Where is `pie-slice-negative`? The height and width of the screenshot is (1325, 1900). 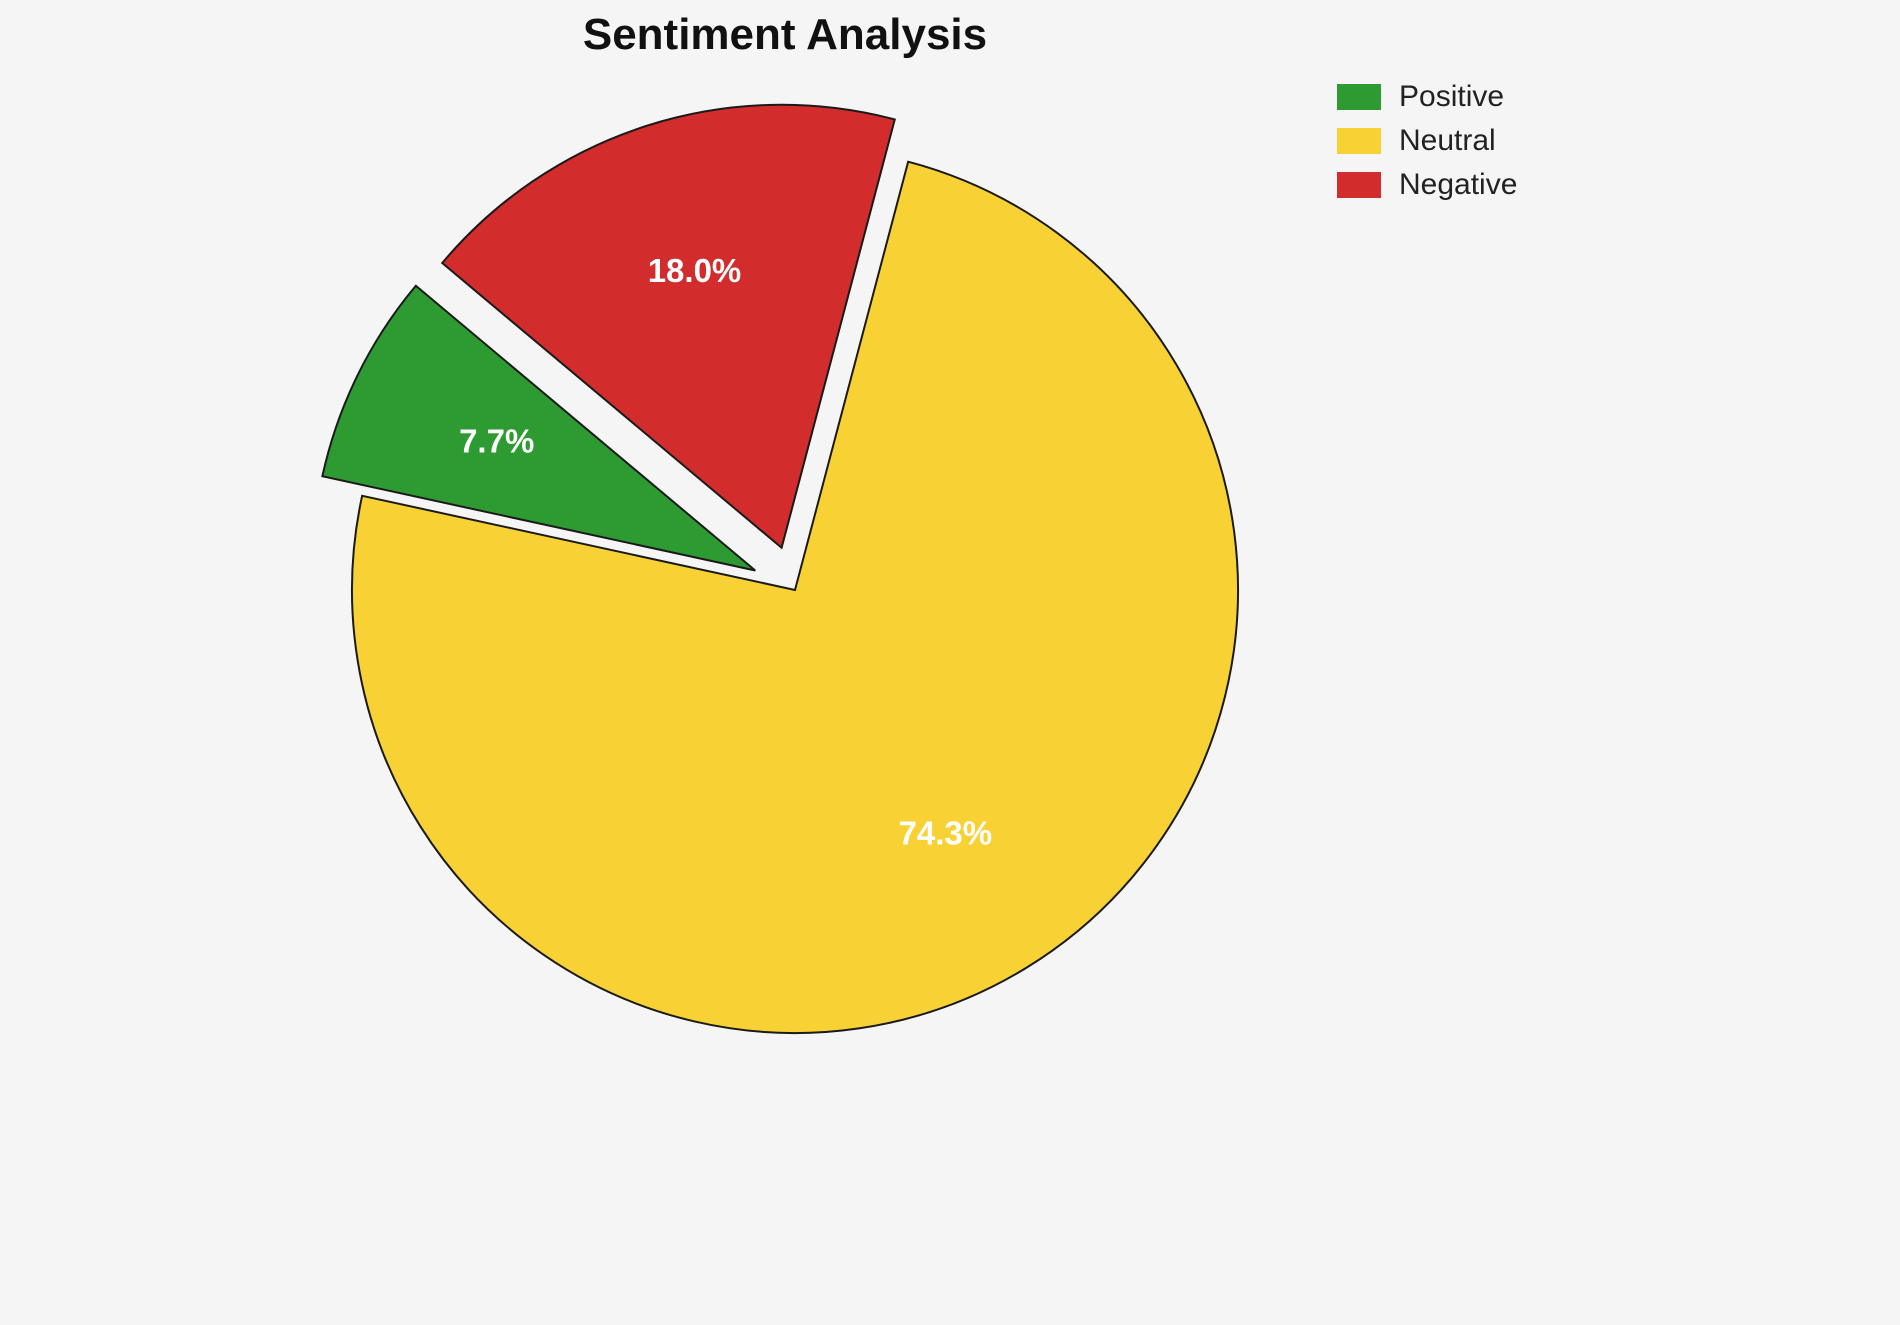
pie-slice-negative is located at coordinates (668, 326).